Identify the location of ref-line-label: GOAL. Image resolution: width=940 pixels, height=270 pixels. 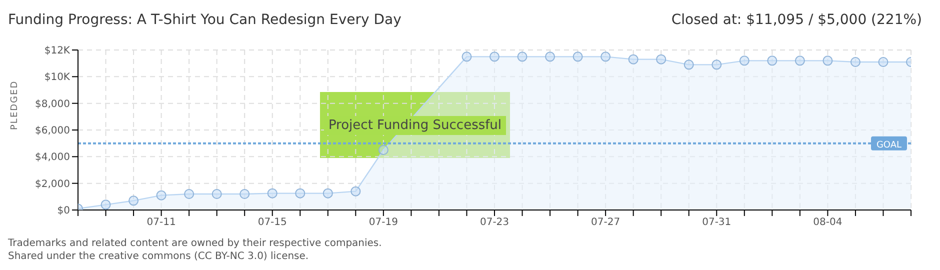
(889, 145).